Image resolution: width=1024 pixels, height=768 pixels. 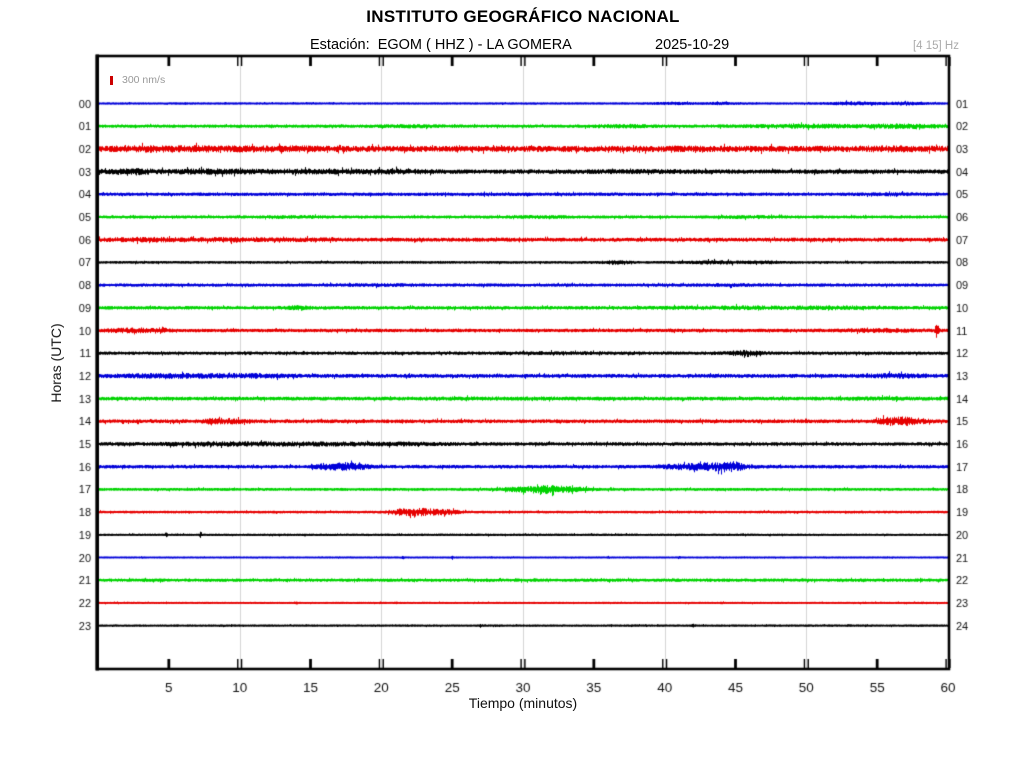 I want to click on date-label: 2025-10-29, so click(x=692, y=45).